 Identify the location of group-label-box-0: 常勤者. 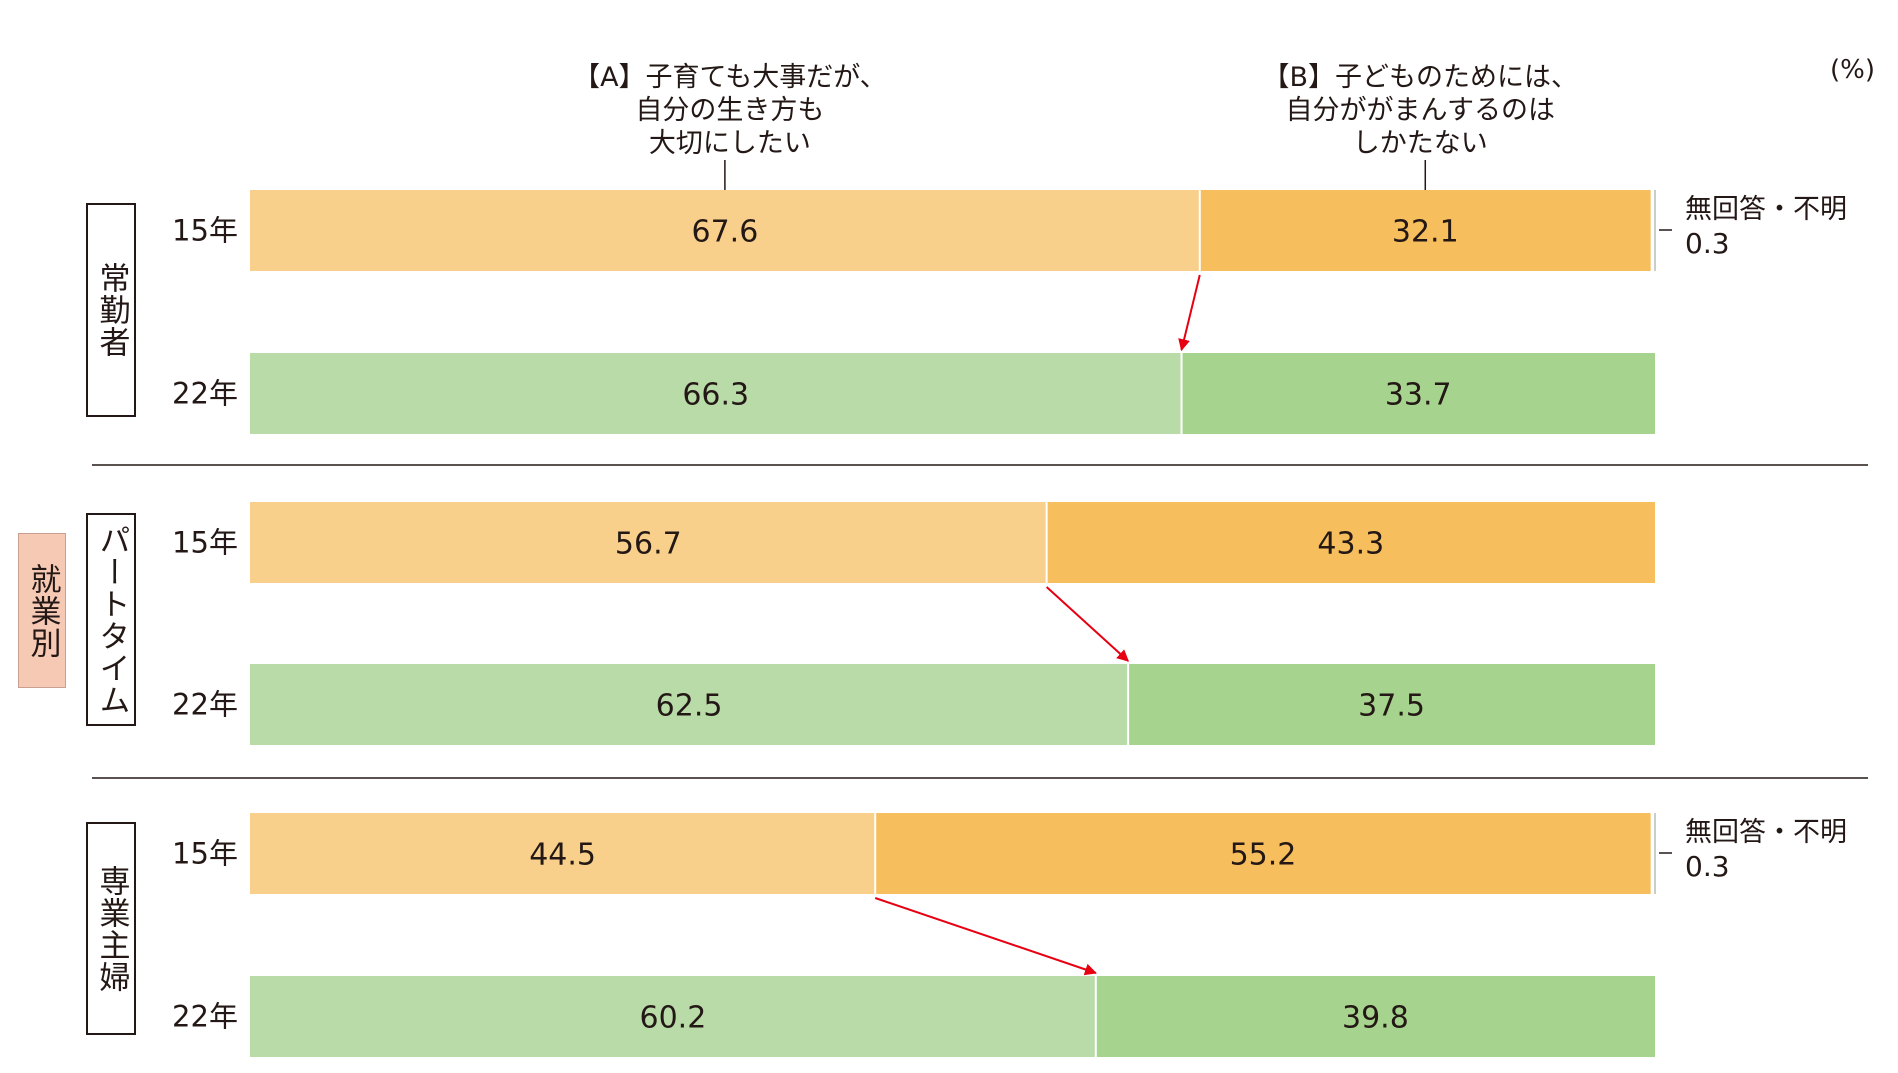
(111, 310).